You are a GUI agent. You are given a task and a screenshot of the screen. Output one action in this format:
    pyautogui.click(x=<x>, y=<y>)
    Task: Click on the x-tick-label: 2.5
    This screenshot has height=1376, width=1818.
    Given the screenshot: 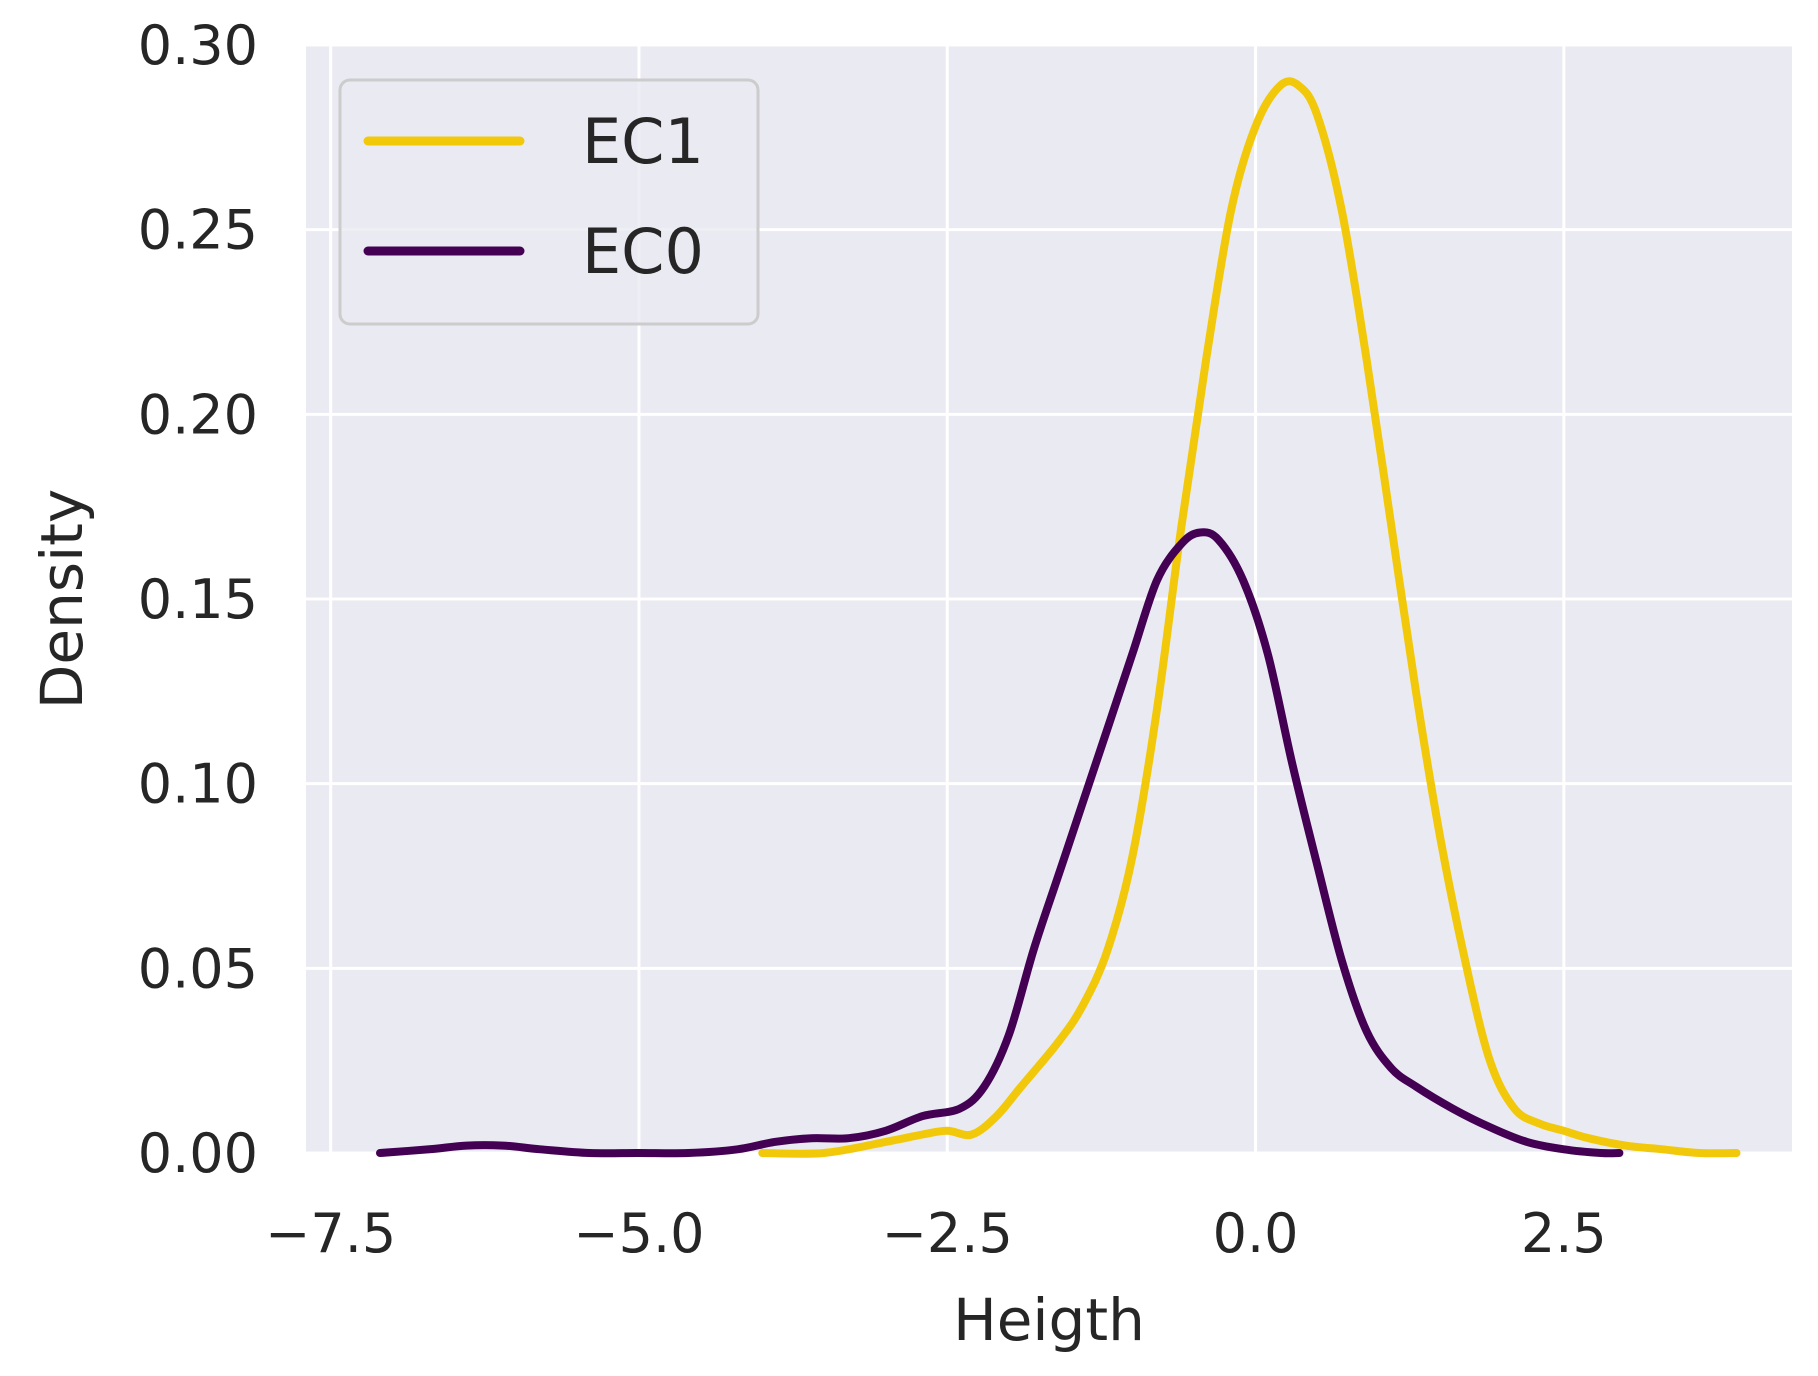 What is the action you would take?
    pyautogui.click(x=1564, y=1233)
    